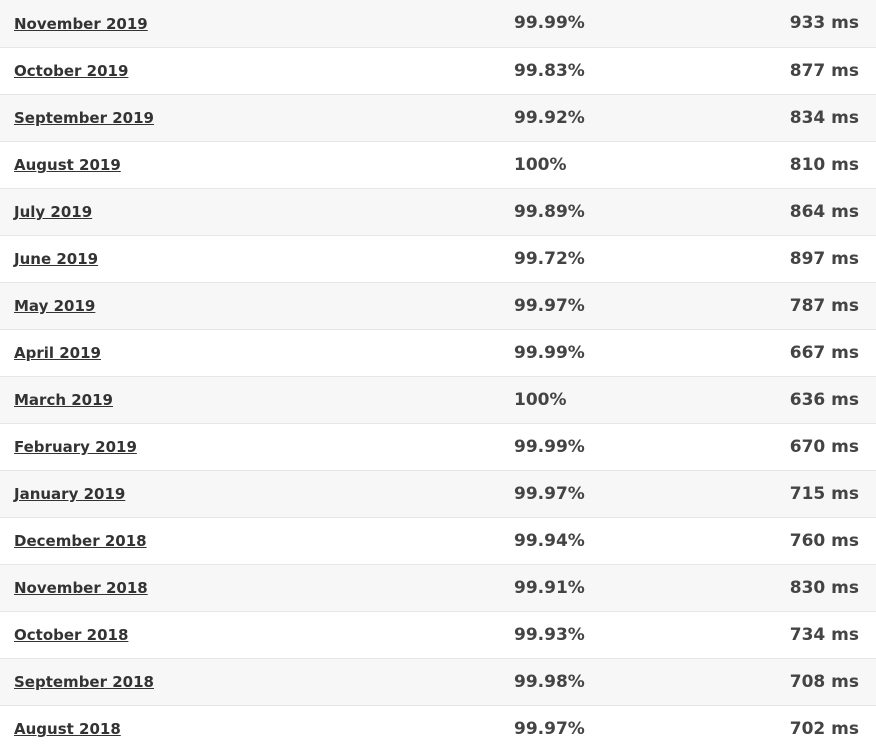 This screenshot has height=752, width=876. I want to click on month-cell: January 2019, so click(257, 493).